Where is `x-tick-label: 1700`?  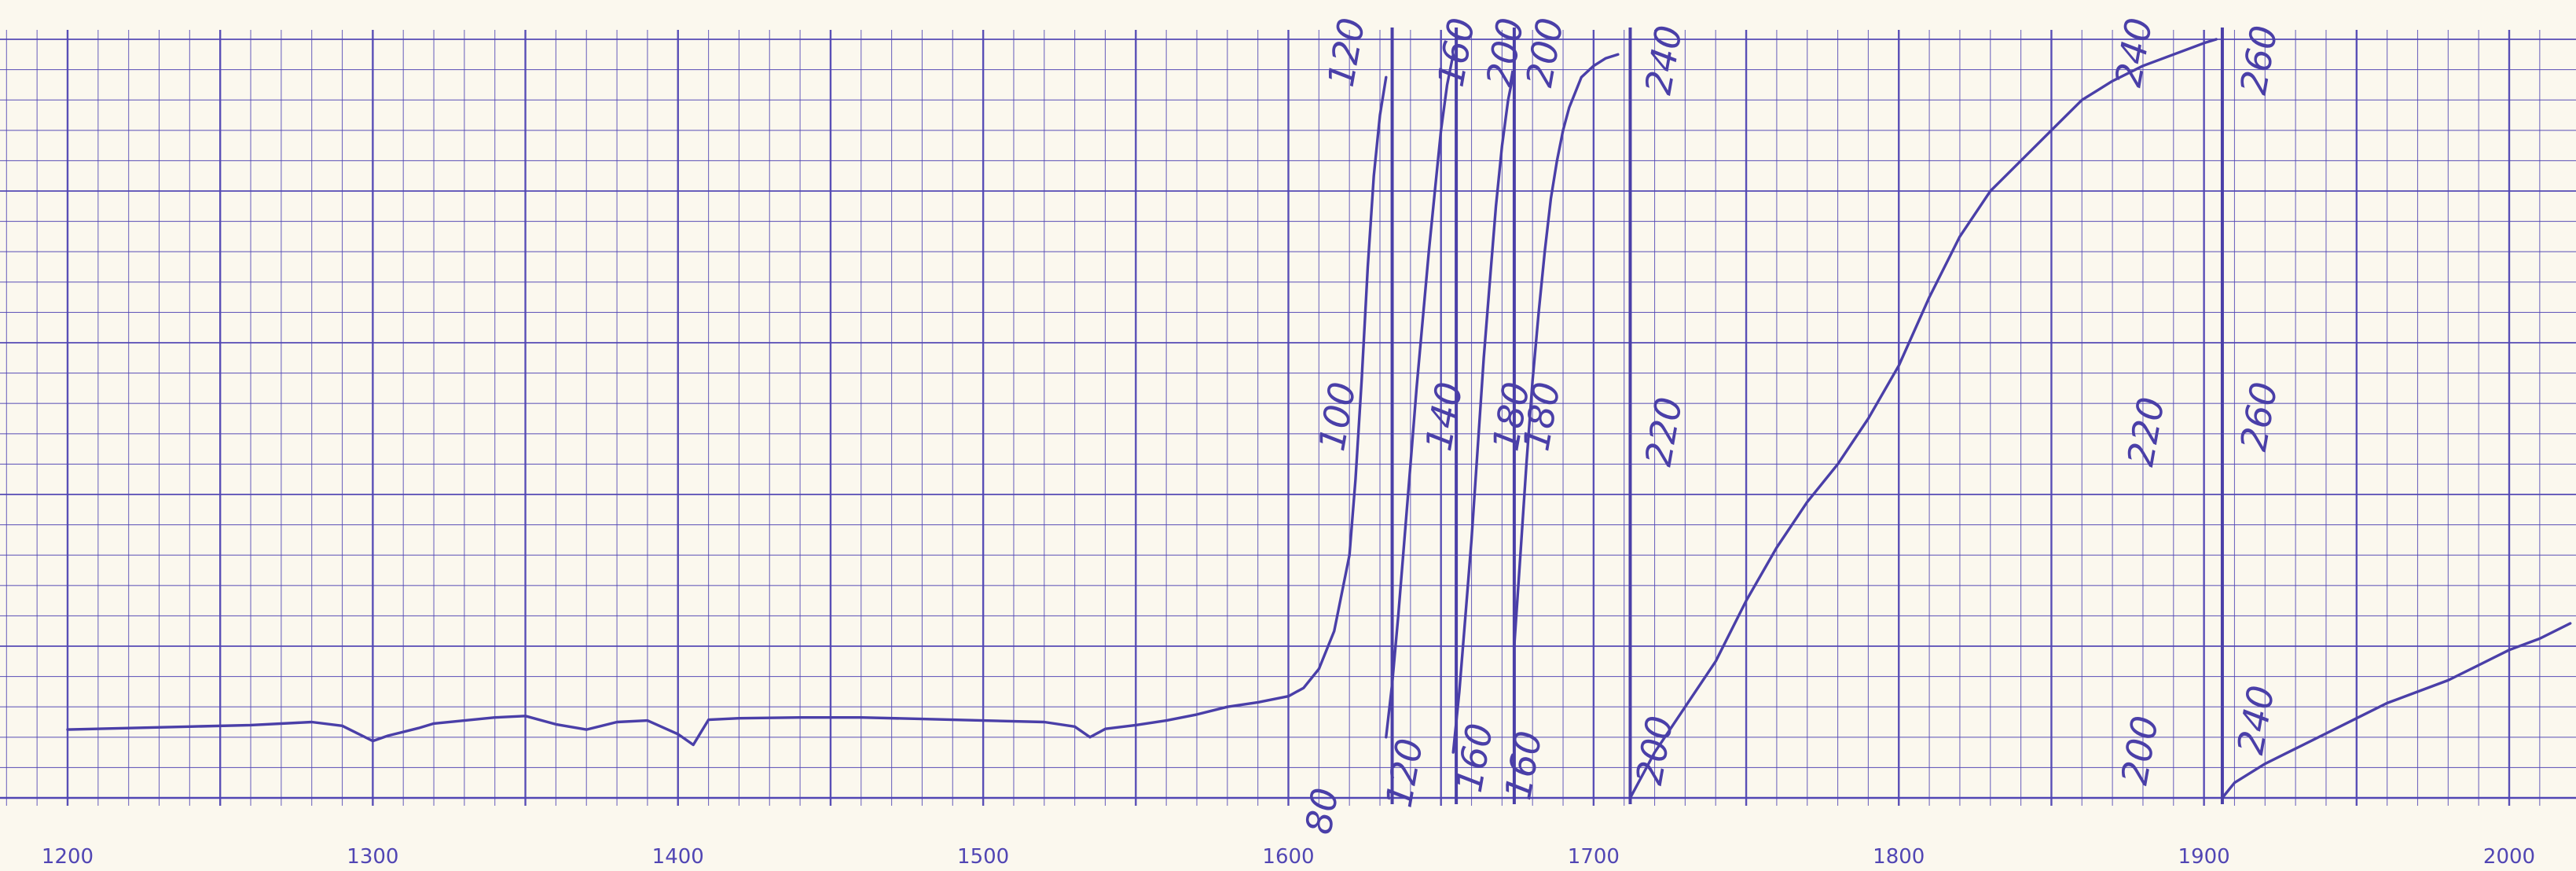 x-tick-label: 1700 is located at coordinates (1594, 857).